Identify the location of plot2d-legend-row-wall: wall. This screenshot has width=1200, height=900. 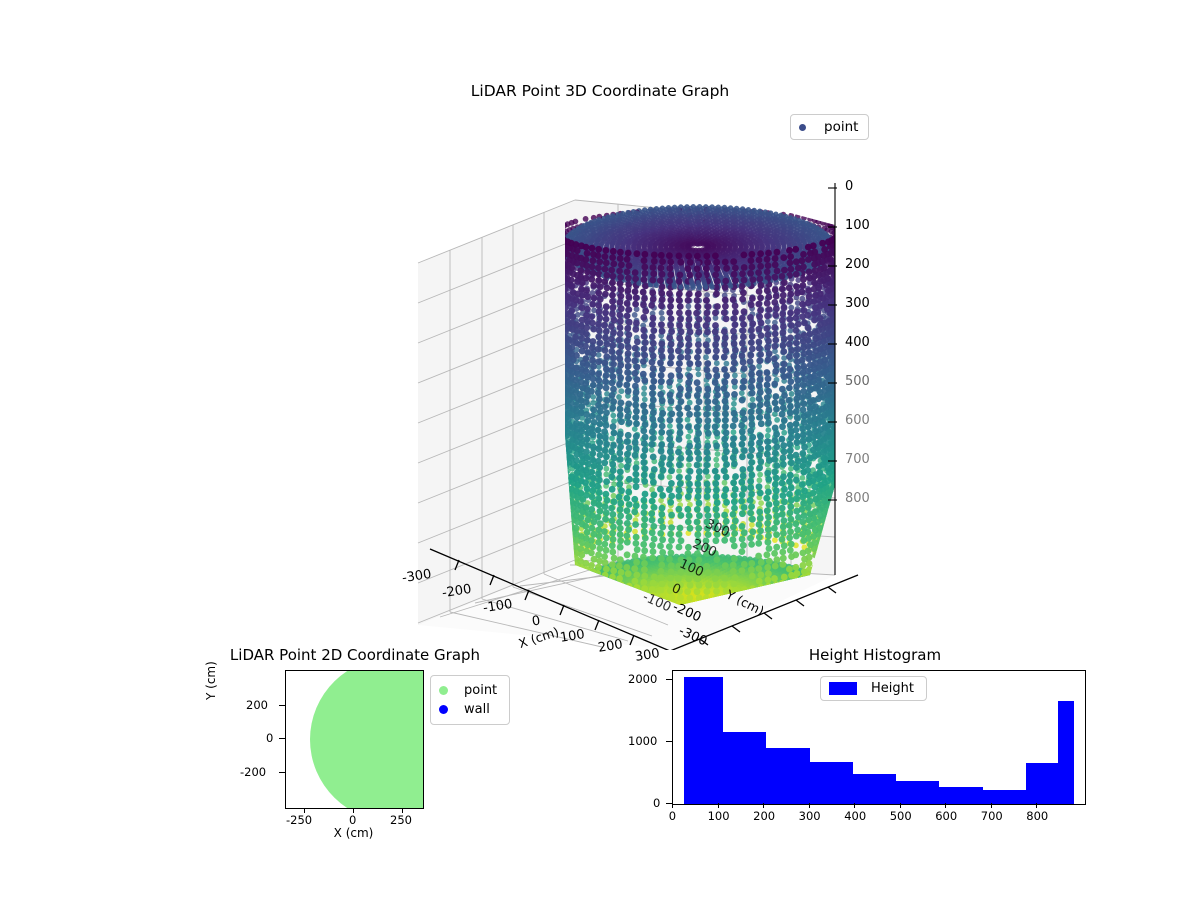
(468, 709).